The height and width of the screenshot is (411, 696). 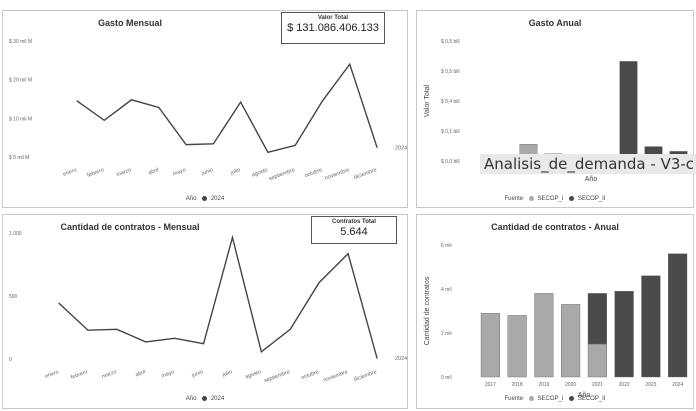 I want to click on gasto-anual-title: Gasto Anual, so click(x=555, y=23).